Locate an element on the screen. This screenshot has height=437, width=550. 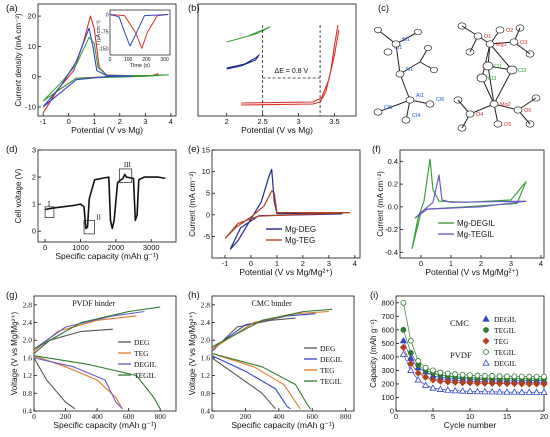
lsv-trace is located at coordinates (290, 65).